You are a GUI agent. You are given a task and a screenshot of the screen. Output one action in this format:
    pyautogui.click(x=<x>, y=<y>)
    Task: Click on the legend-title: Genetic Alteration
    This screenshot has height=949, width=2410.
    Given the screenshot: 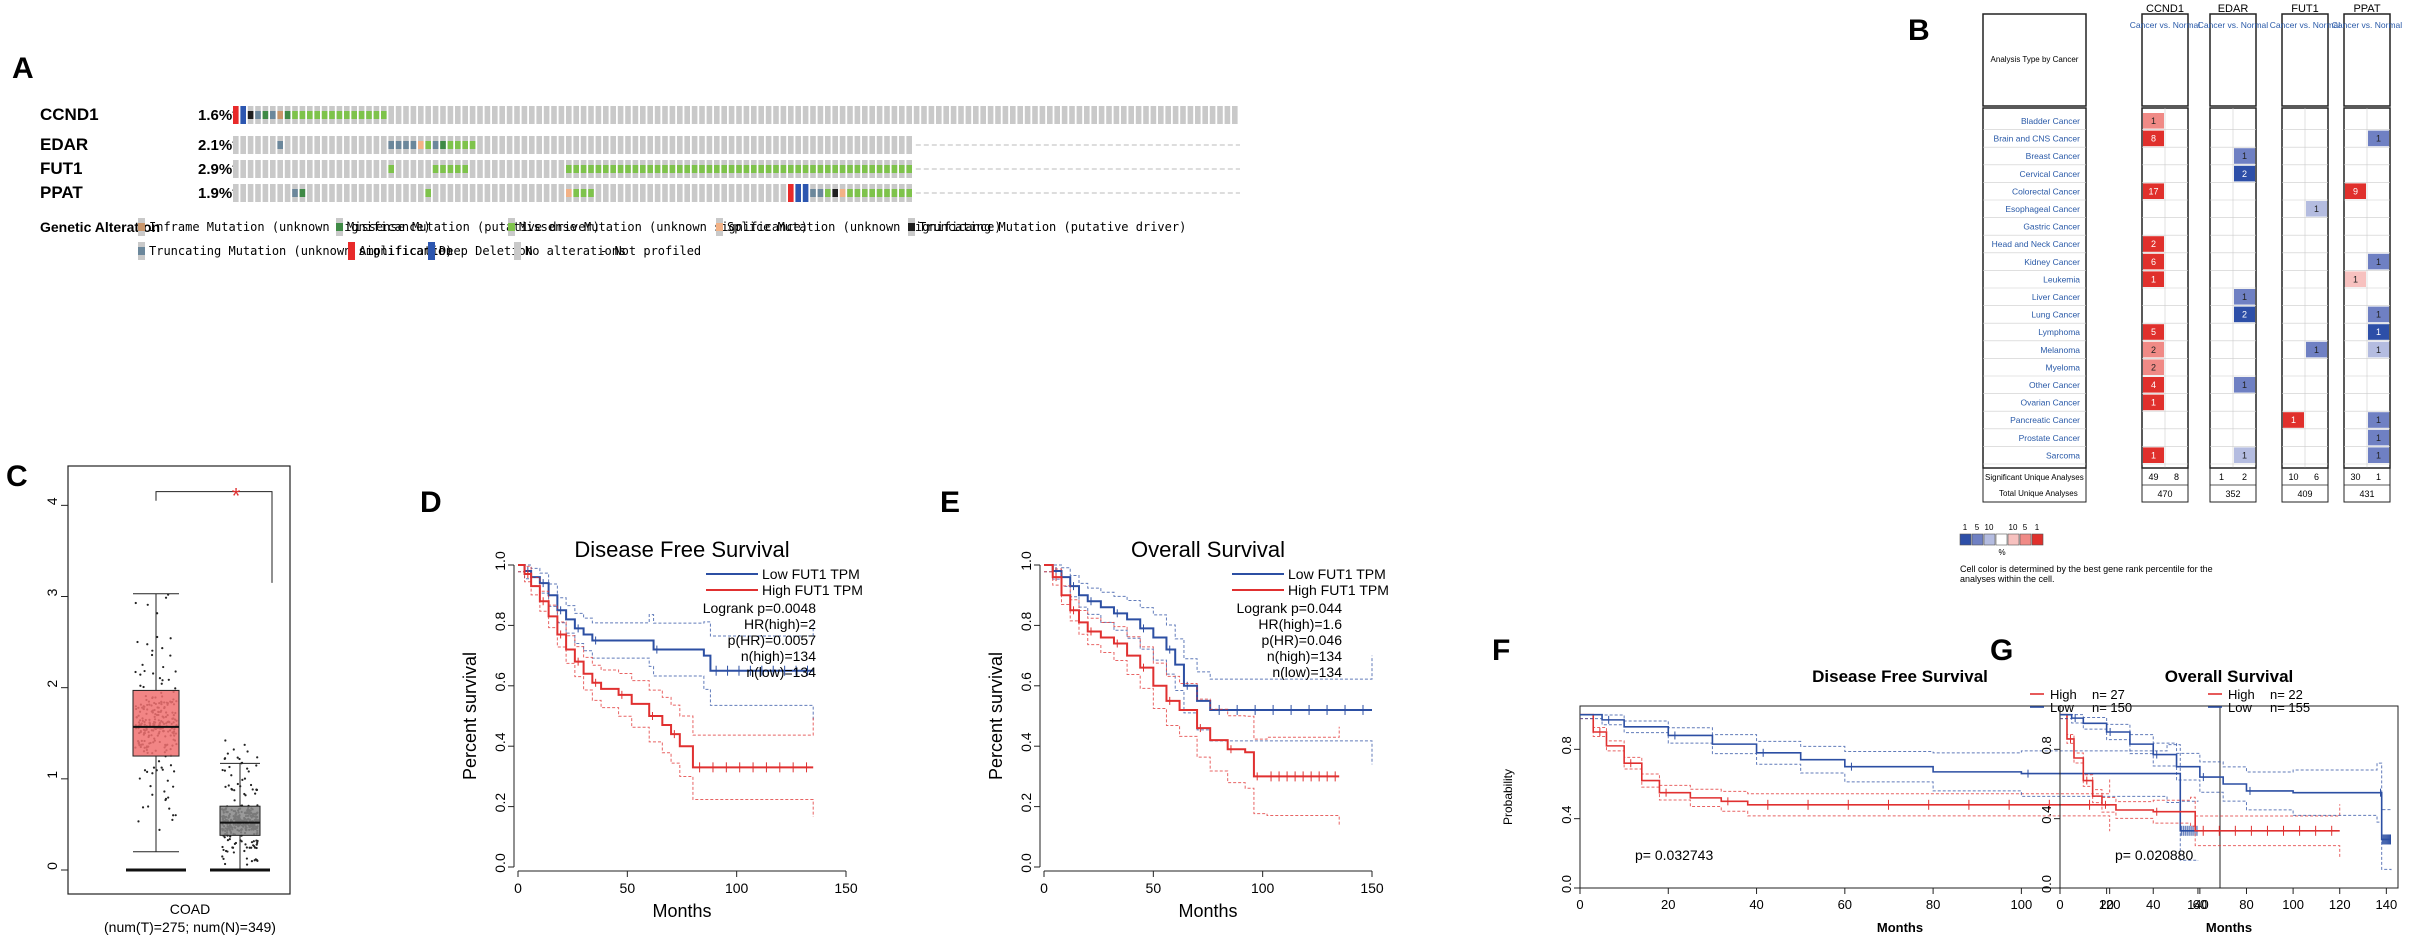 What is the action you would take?
    pyautogui.click(x=100, y=227)
    